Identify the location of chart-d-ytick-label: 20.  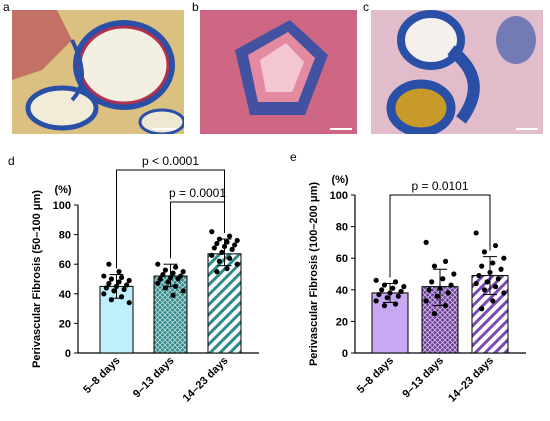
(65, 324).